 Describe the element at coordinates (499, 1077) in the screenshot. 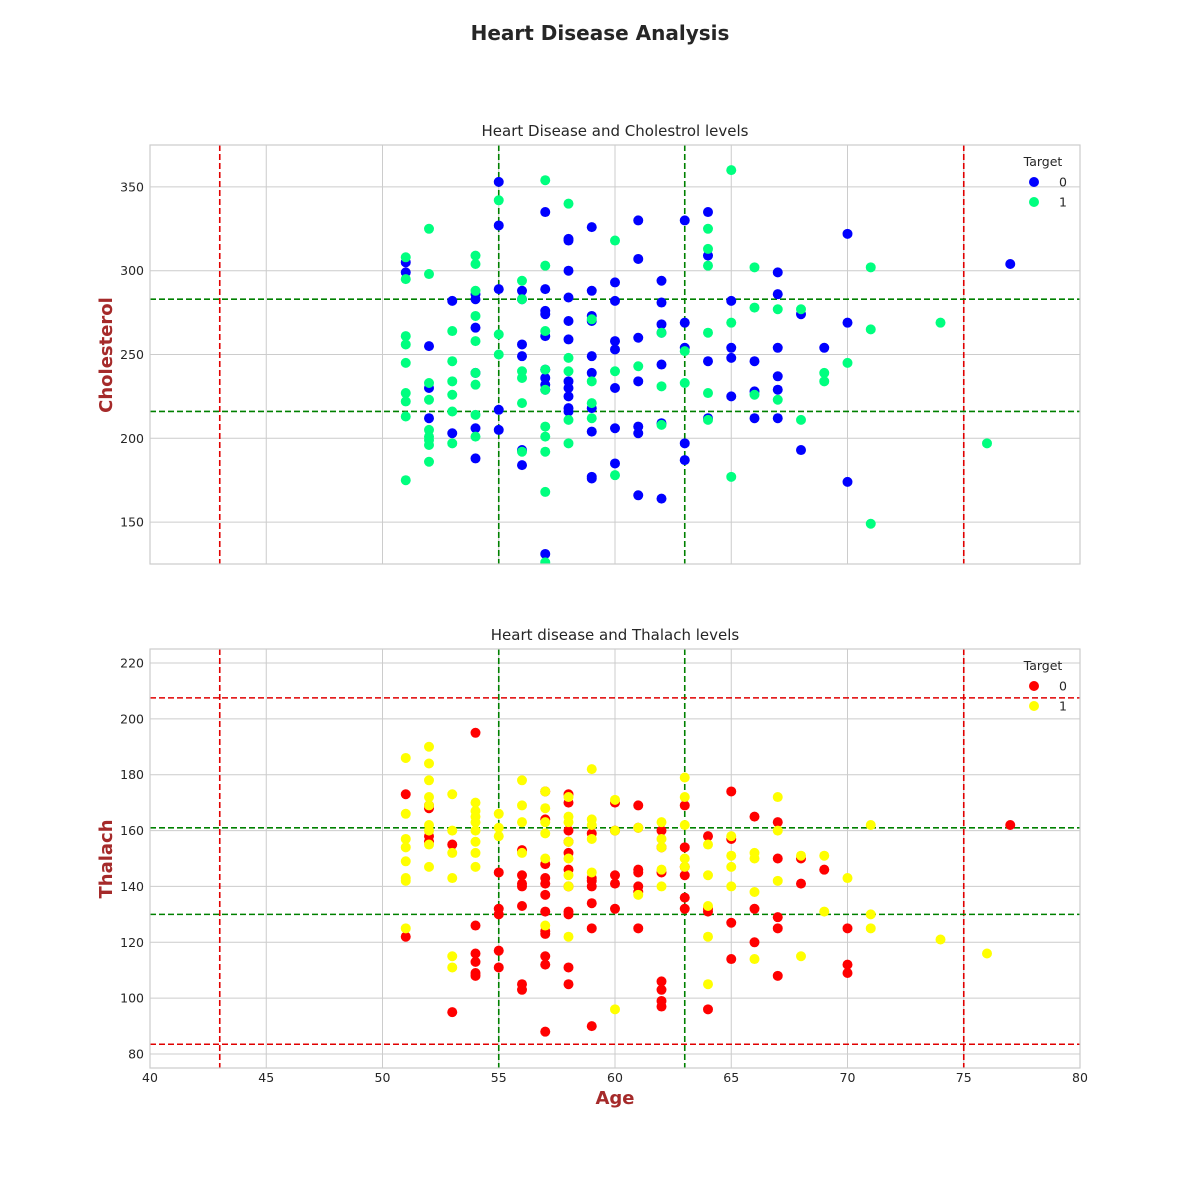

I see `thalach-x-tick-label: 55` at that location.